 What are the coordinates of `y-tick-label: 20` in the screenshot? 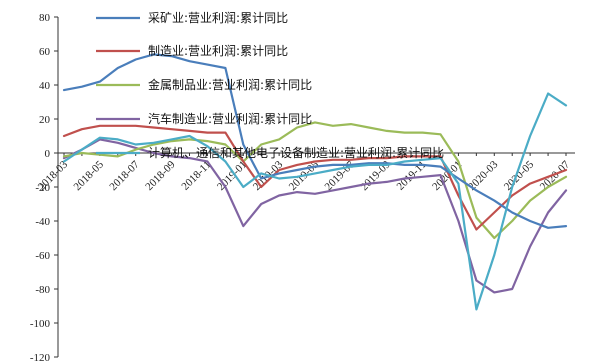 It's located at (45, 120).